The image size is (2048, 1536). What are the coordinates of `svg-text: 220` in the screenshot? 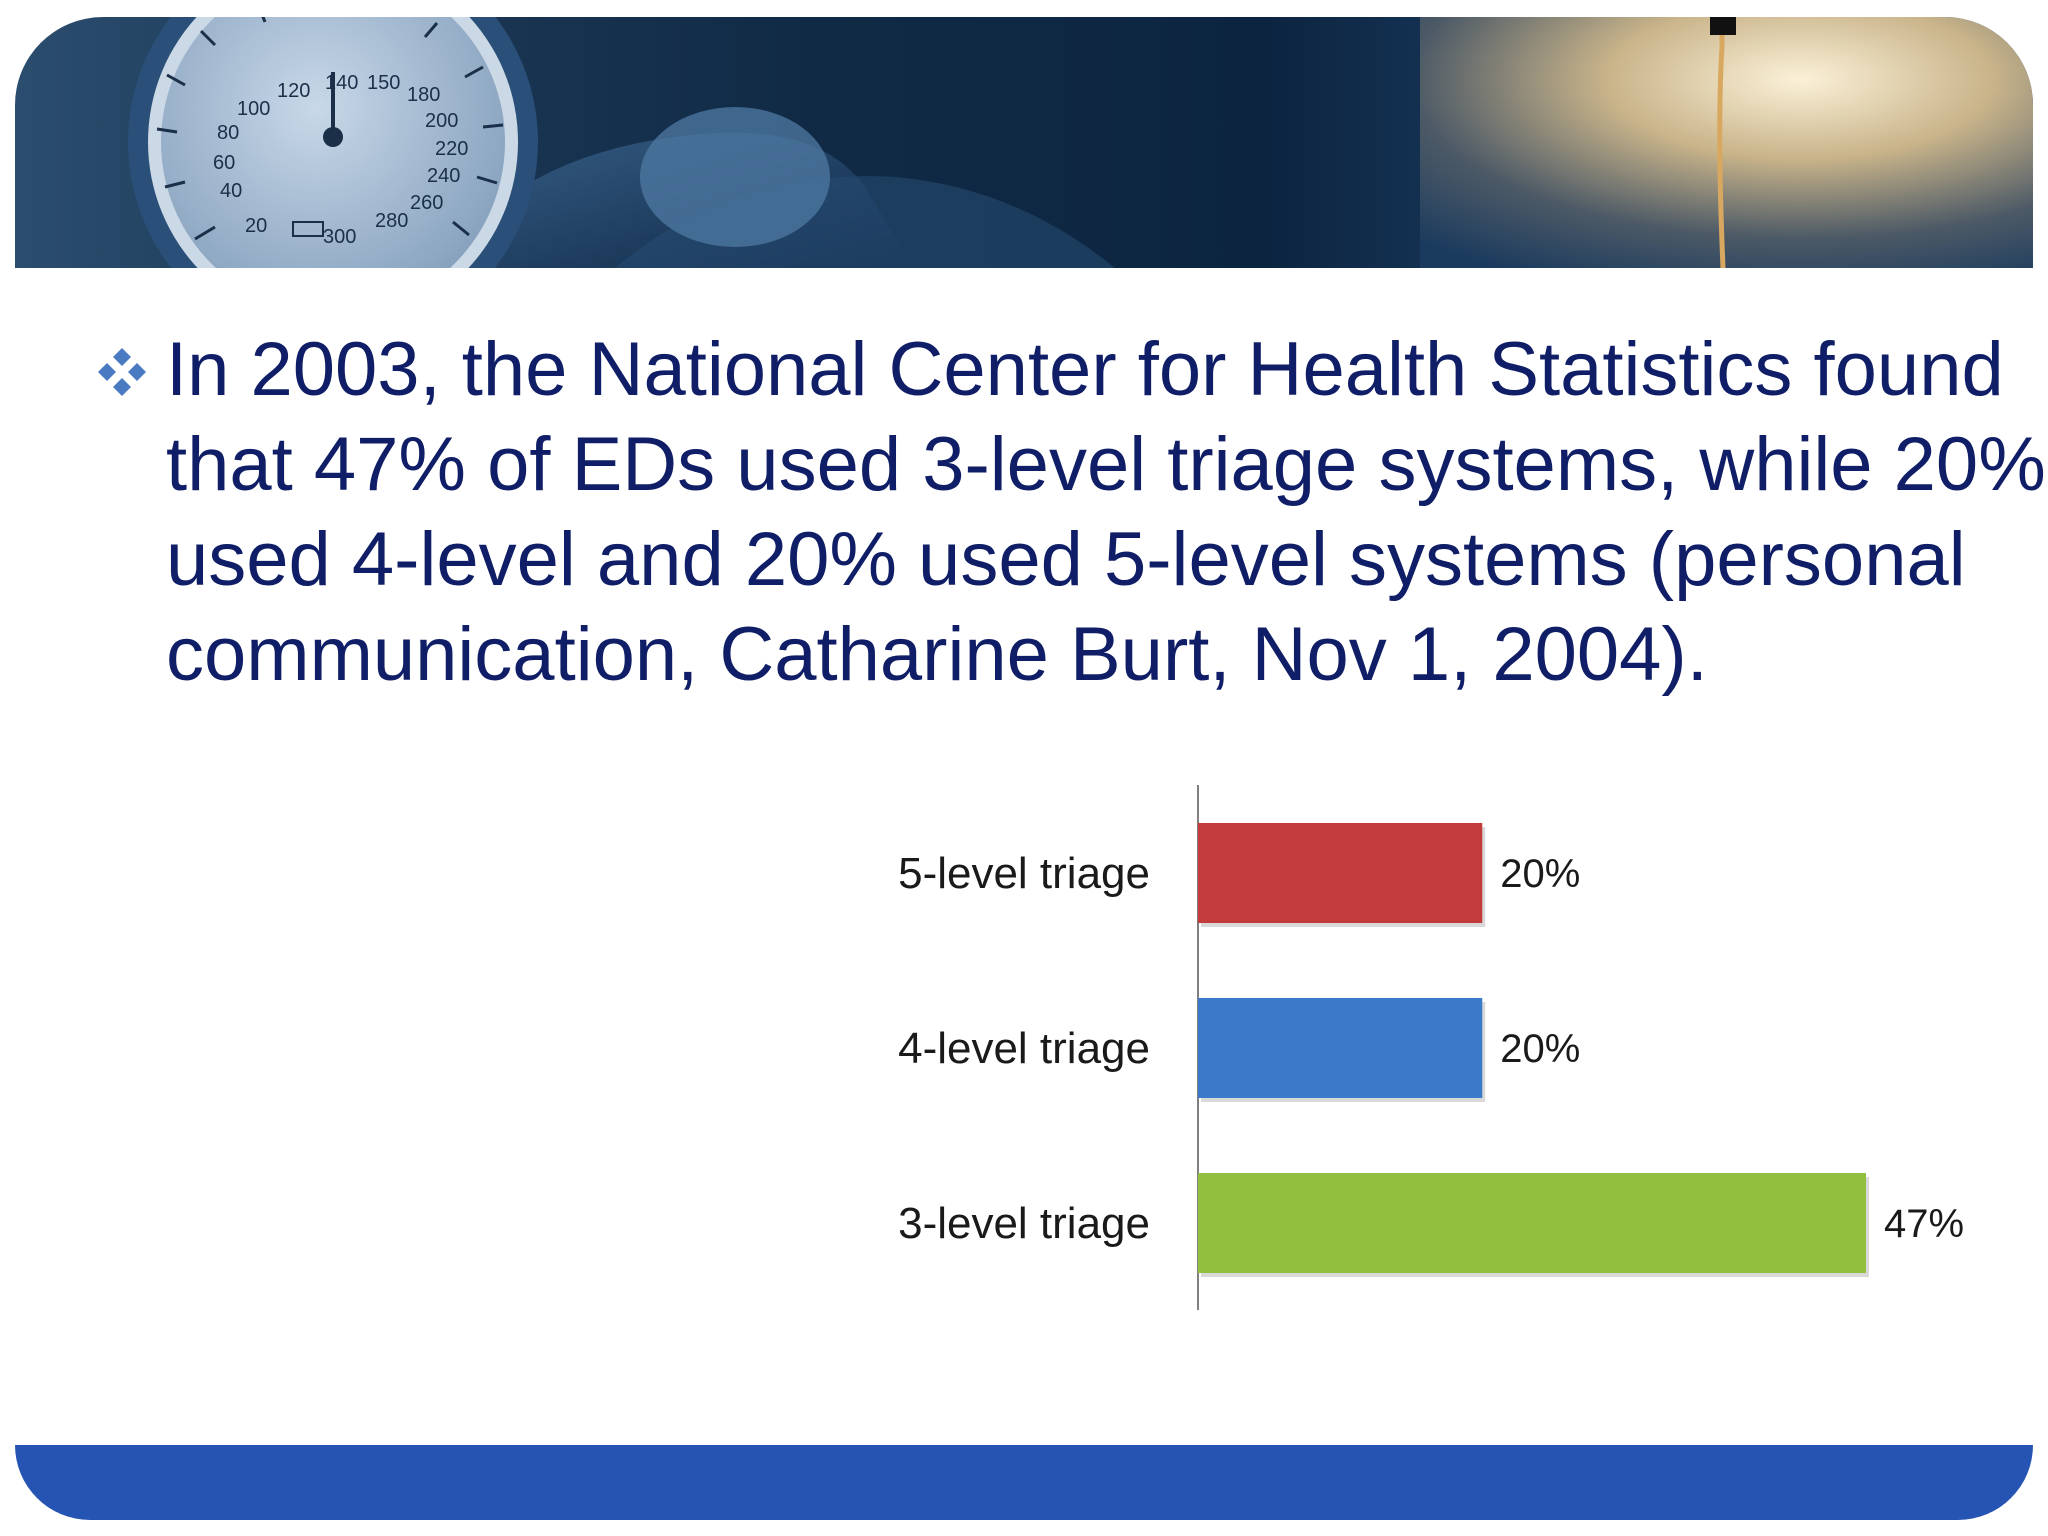 It's located at (451, 149).